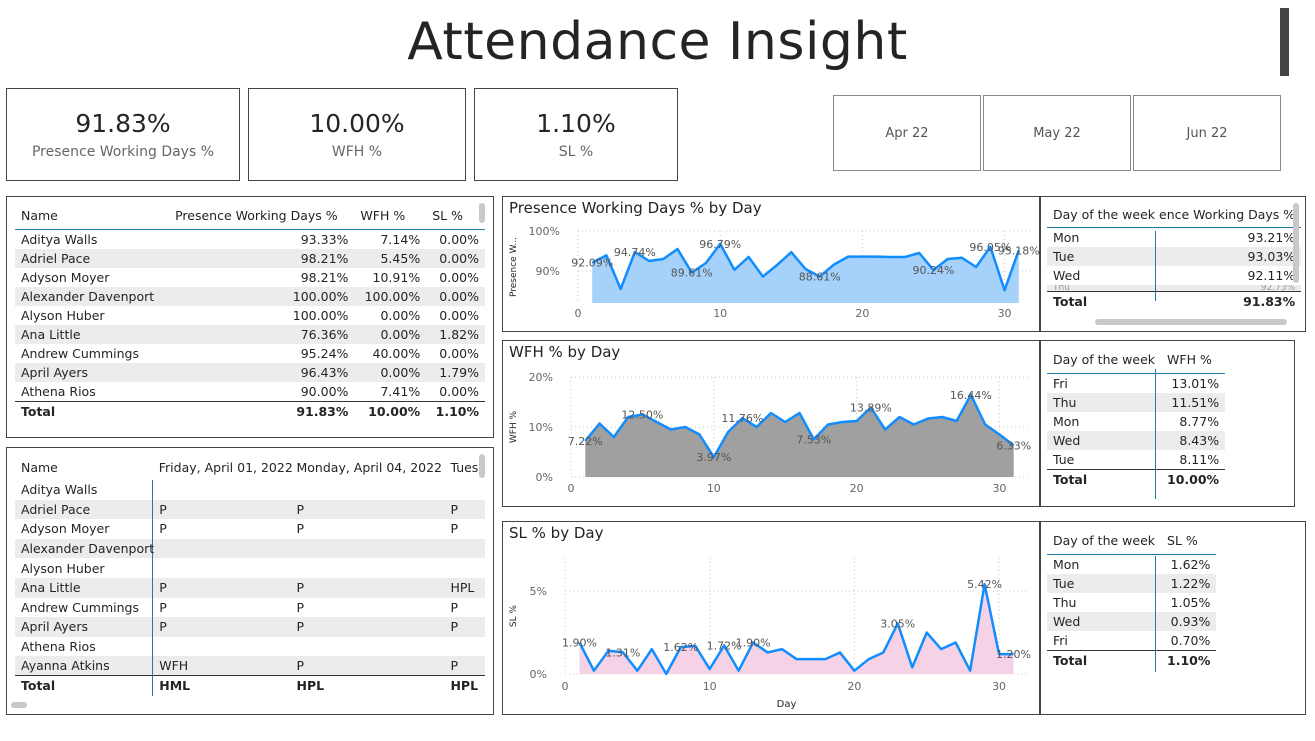 Image resolution: width=1315 pixels, height=741 pixels. I want to click on cell-value: 0.70%, so click(1190, 640).